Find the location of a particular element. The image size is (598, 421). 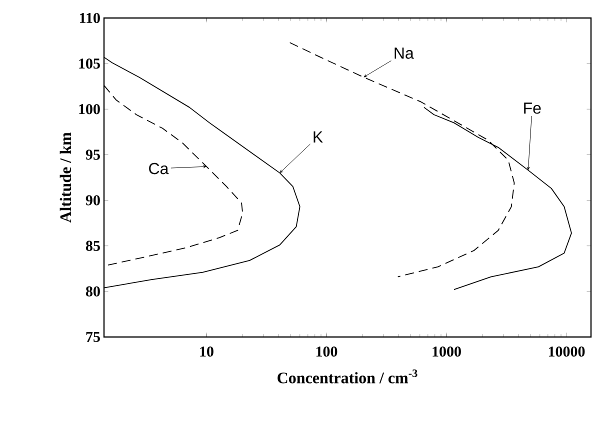

y-tick-label: 85 is located at coordinates (93, 245).